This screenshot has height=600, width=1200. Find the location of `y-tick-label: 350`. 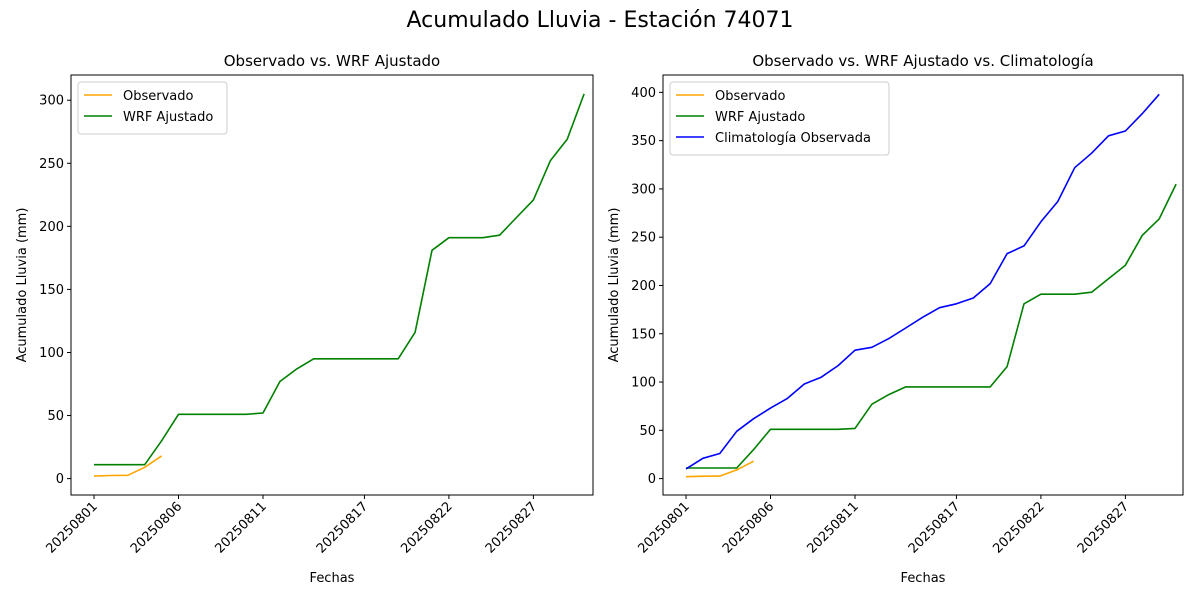

y-tick-label: 350 is located at coordinates (643, 141).